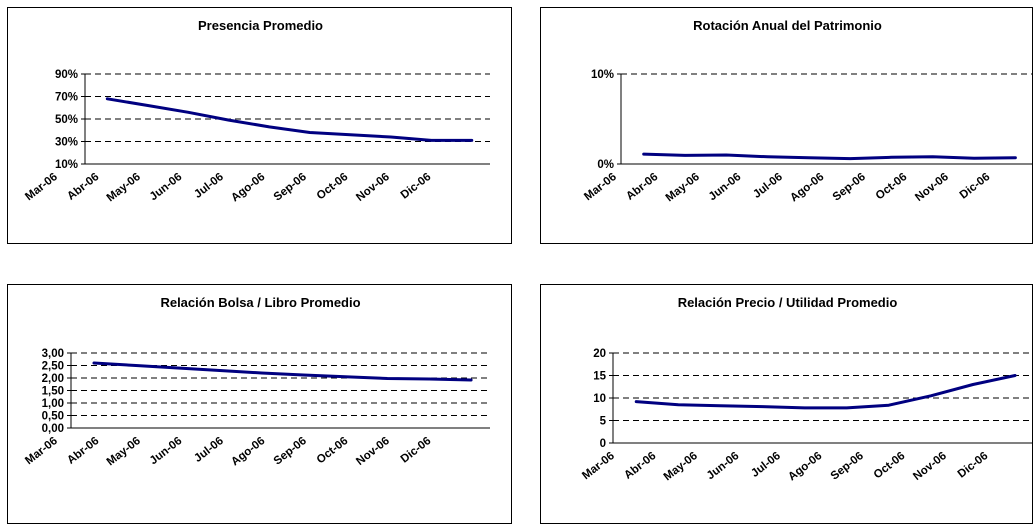 This screenshot has height=525, width=1033. I want to click on chart-title: Presencia Promedio, so click(260, 25).